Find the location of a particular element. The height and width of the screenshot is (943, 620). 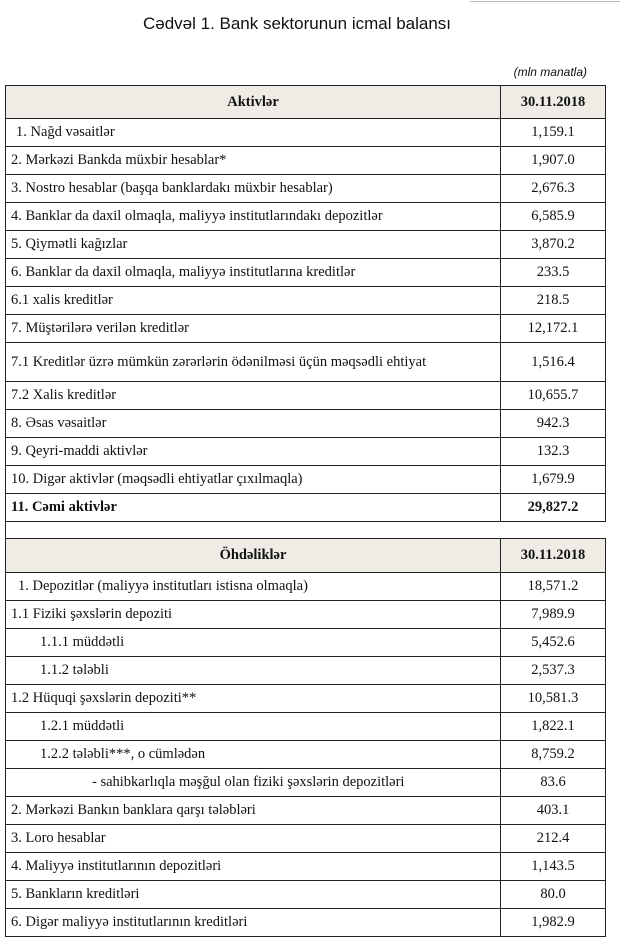

header-row: Aktivlər 30.11.2018 is located at coordinates (305, 102).